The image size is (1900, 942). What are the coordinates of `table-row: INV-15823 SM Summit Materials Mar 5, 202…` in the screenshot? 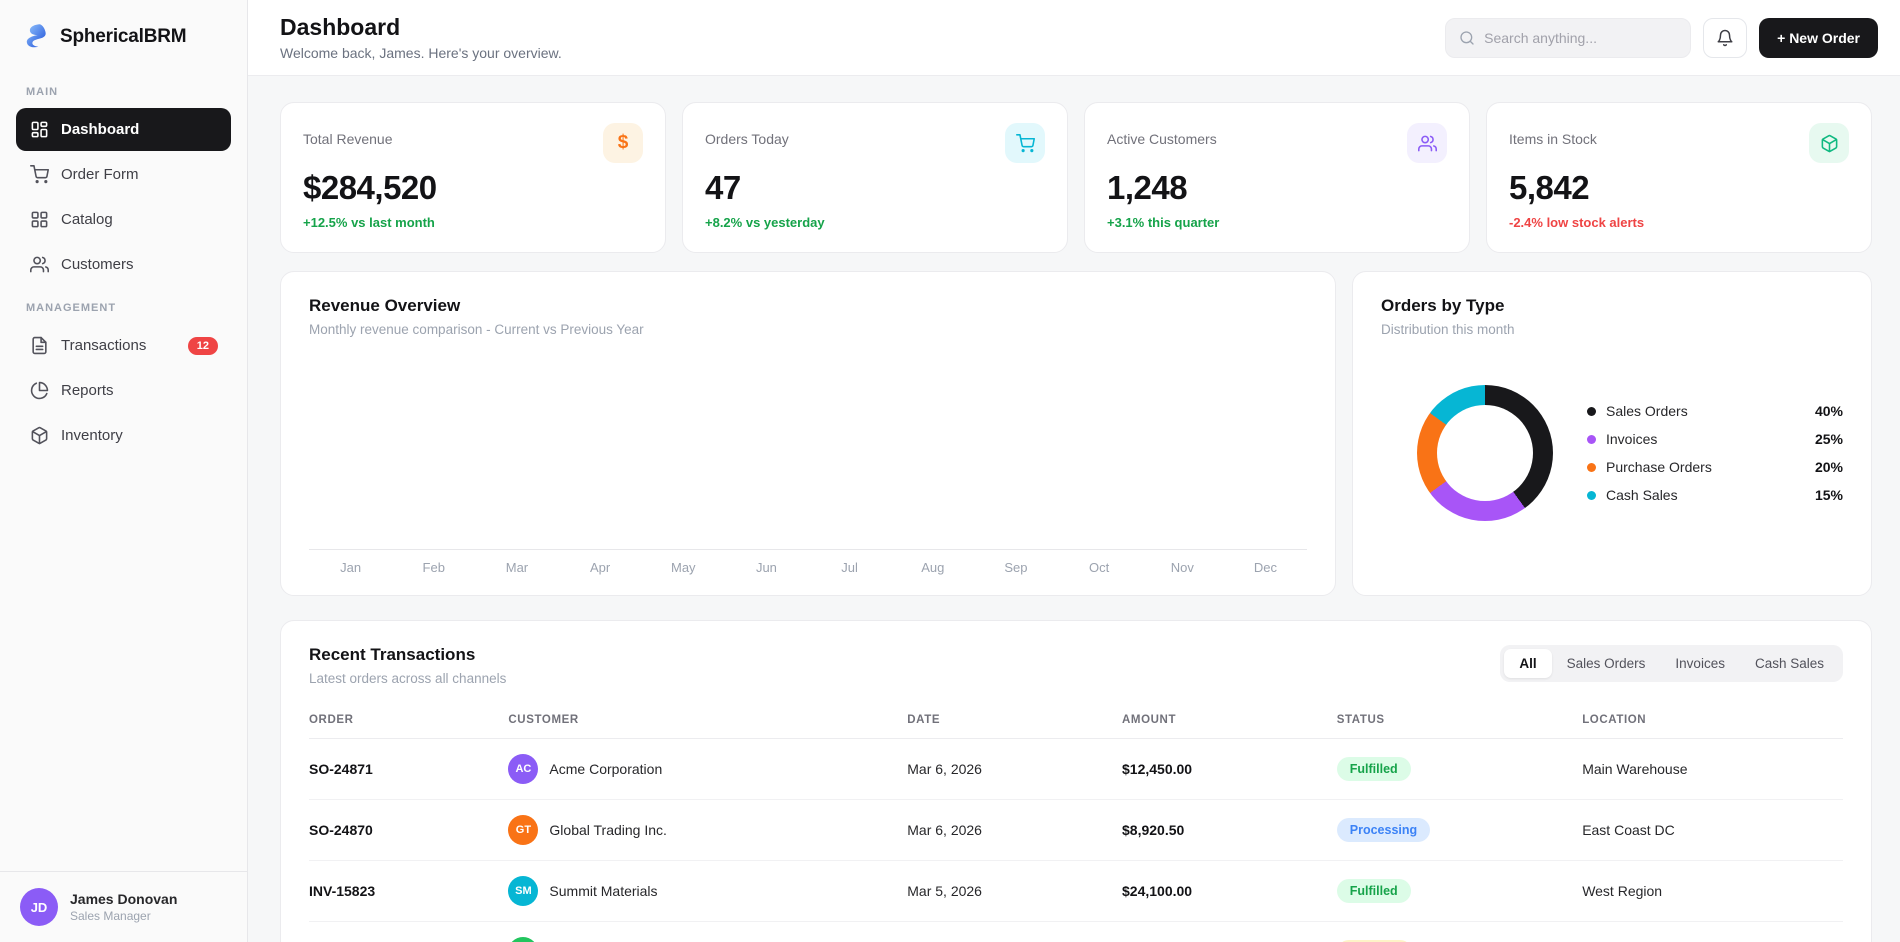 It's located at (1076, 891).